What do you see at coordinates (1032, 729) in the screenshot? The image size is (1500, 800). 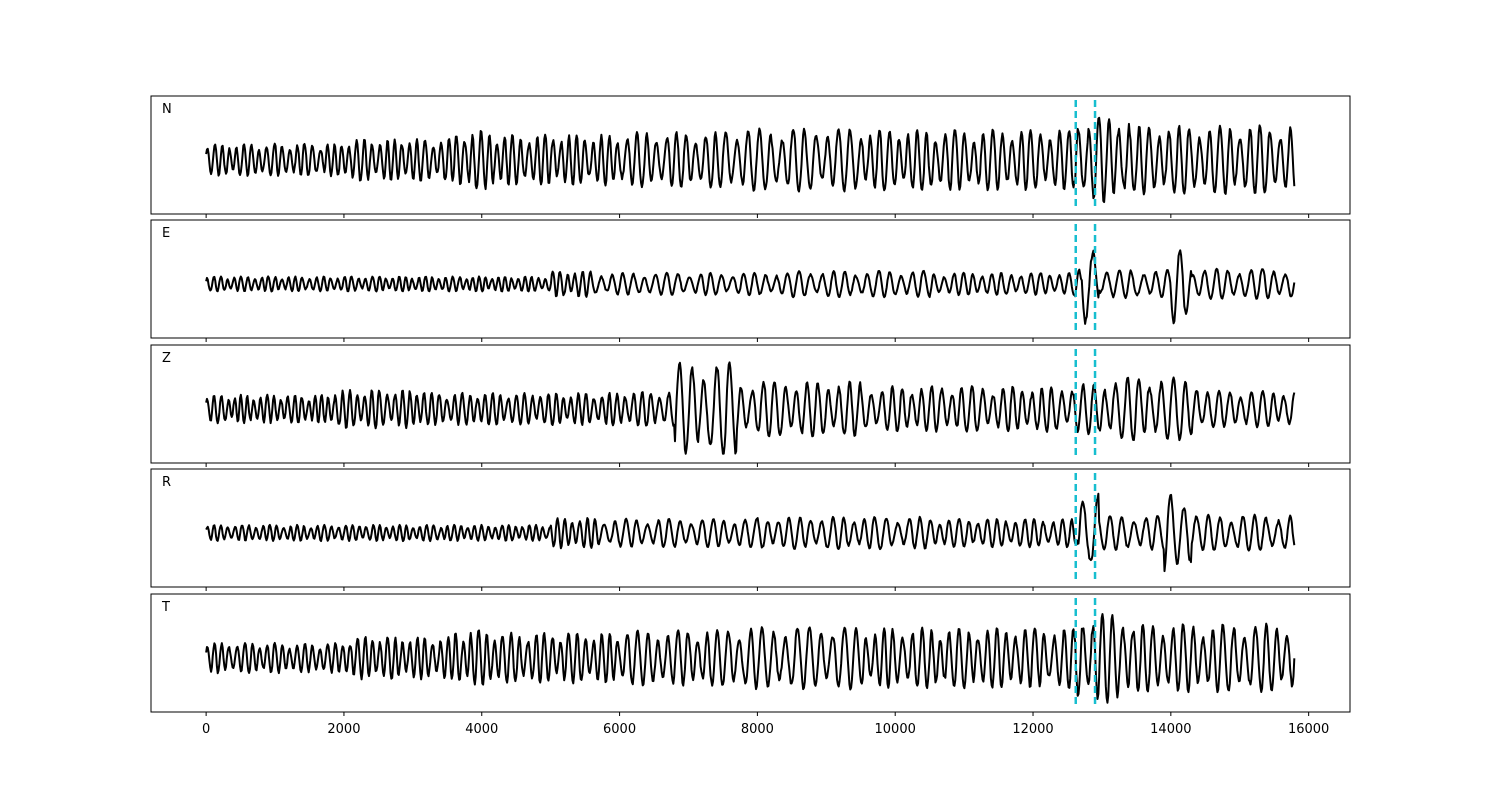 I see `x-tick-label: 12000` at bounding box center [1032, 729].